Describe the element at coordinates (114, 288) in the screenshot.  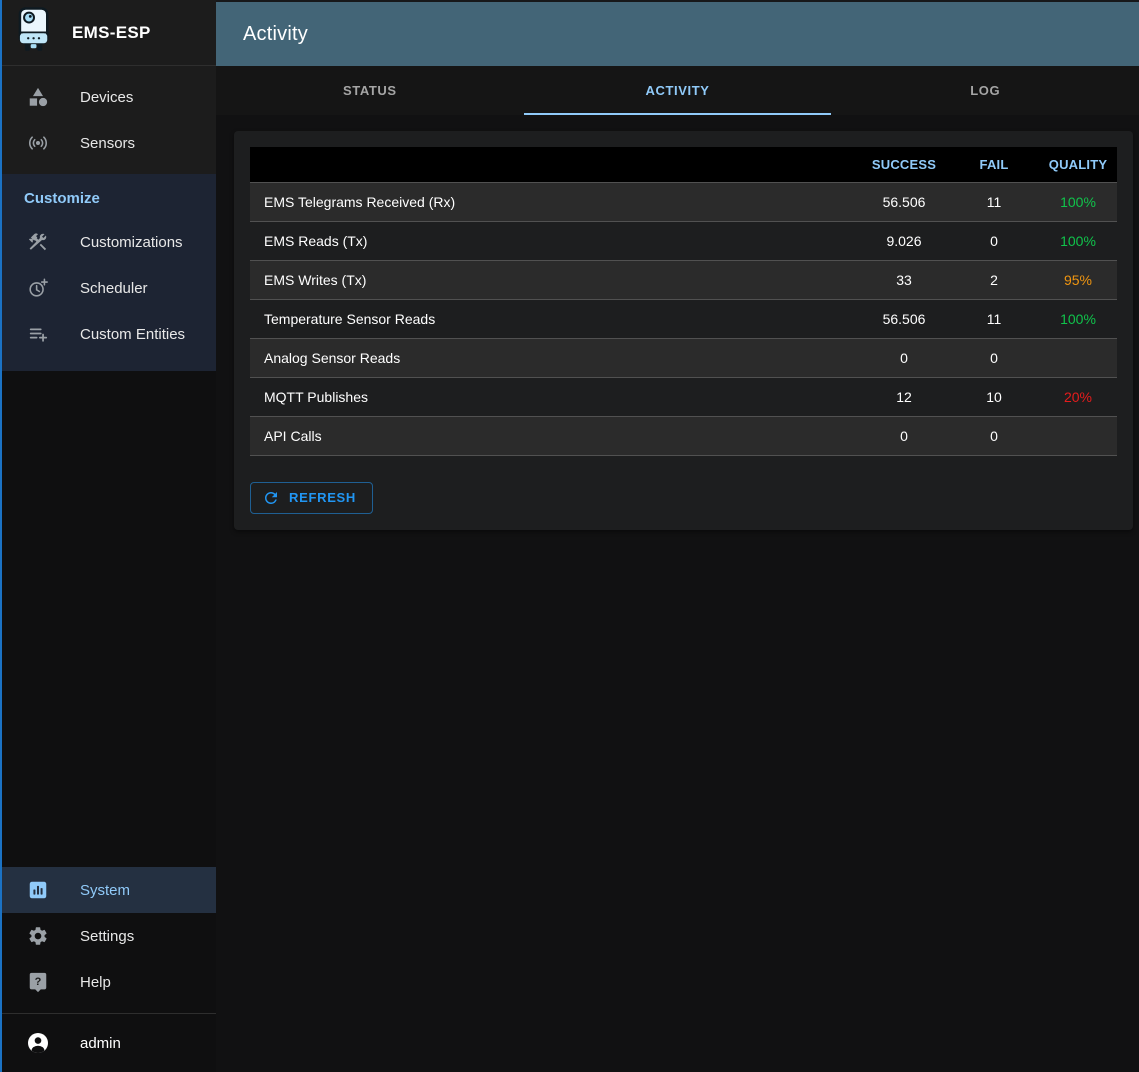
I see `sidebar-item-label: Scheduler` at that location.